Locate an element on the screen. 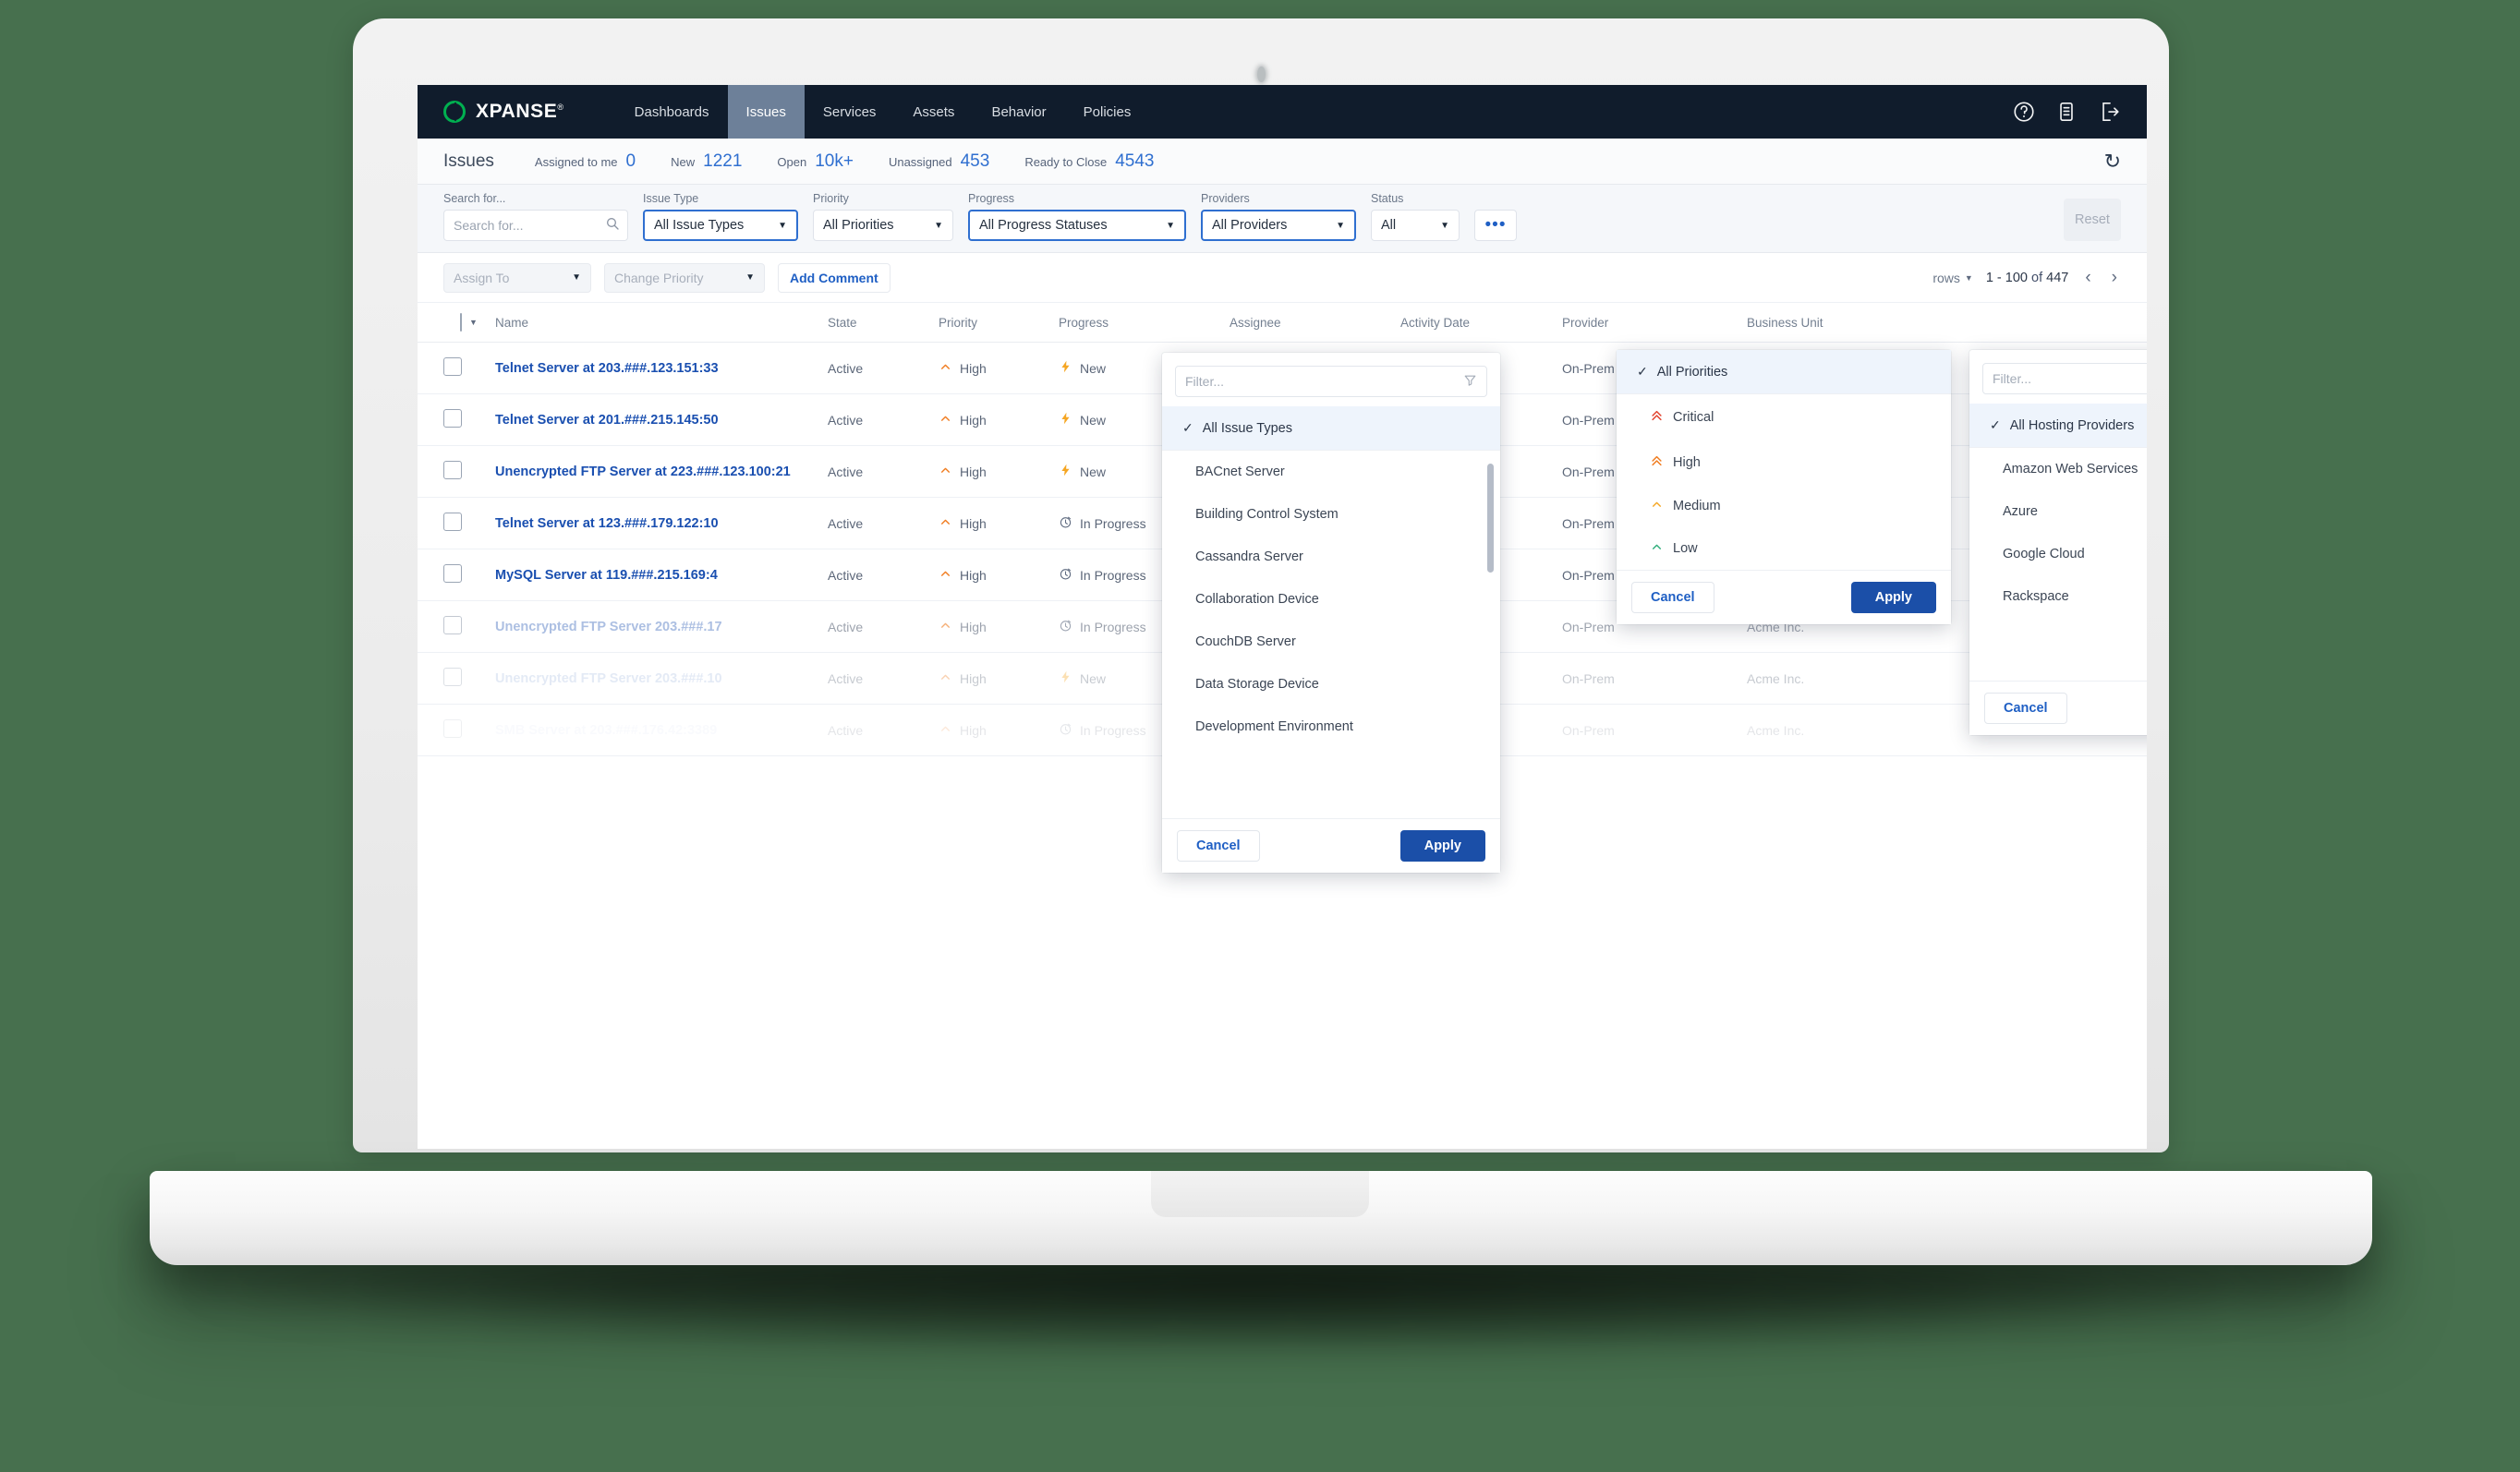  filter-priority: Priority All Priorities ▼ is located at coordinates (883, 216).